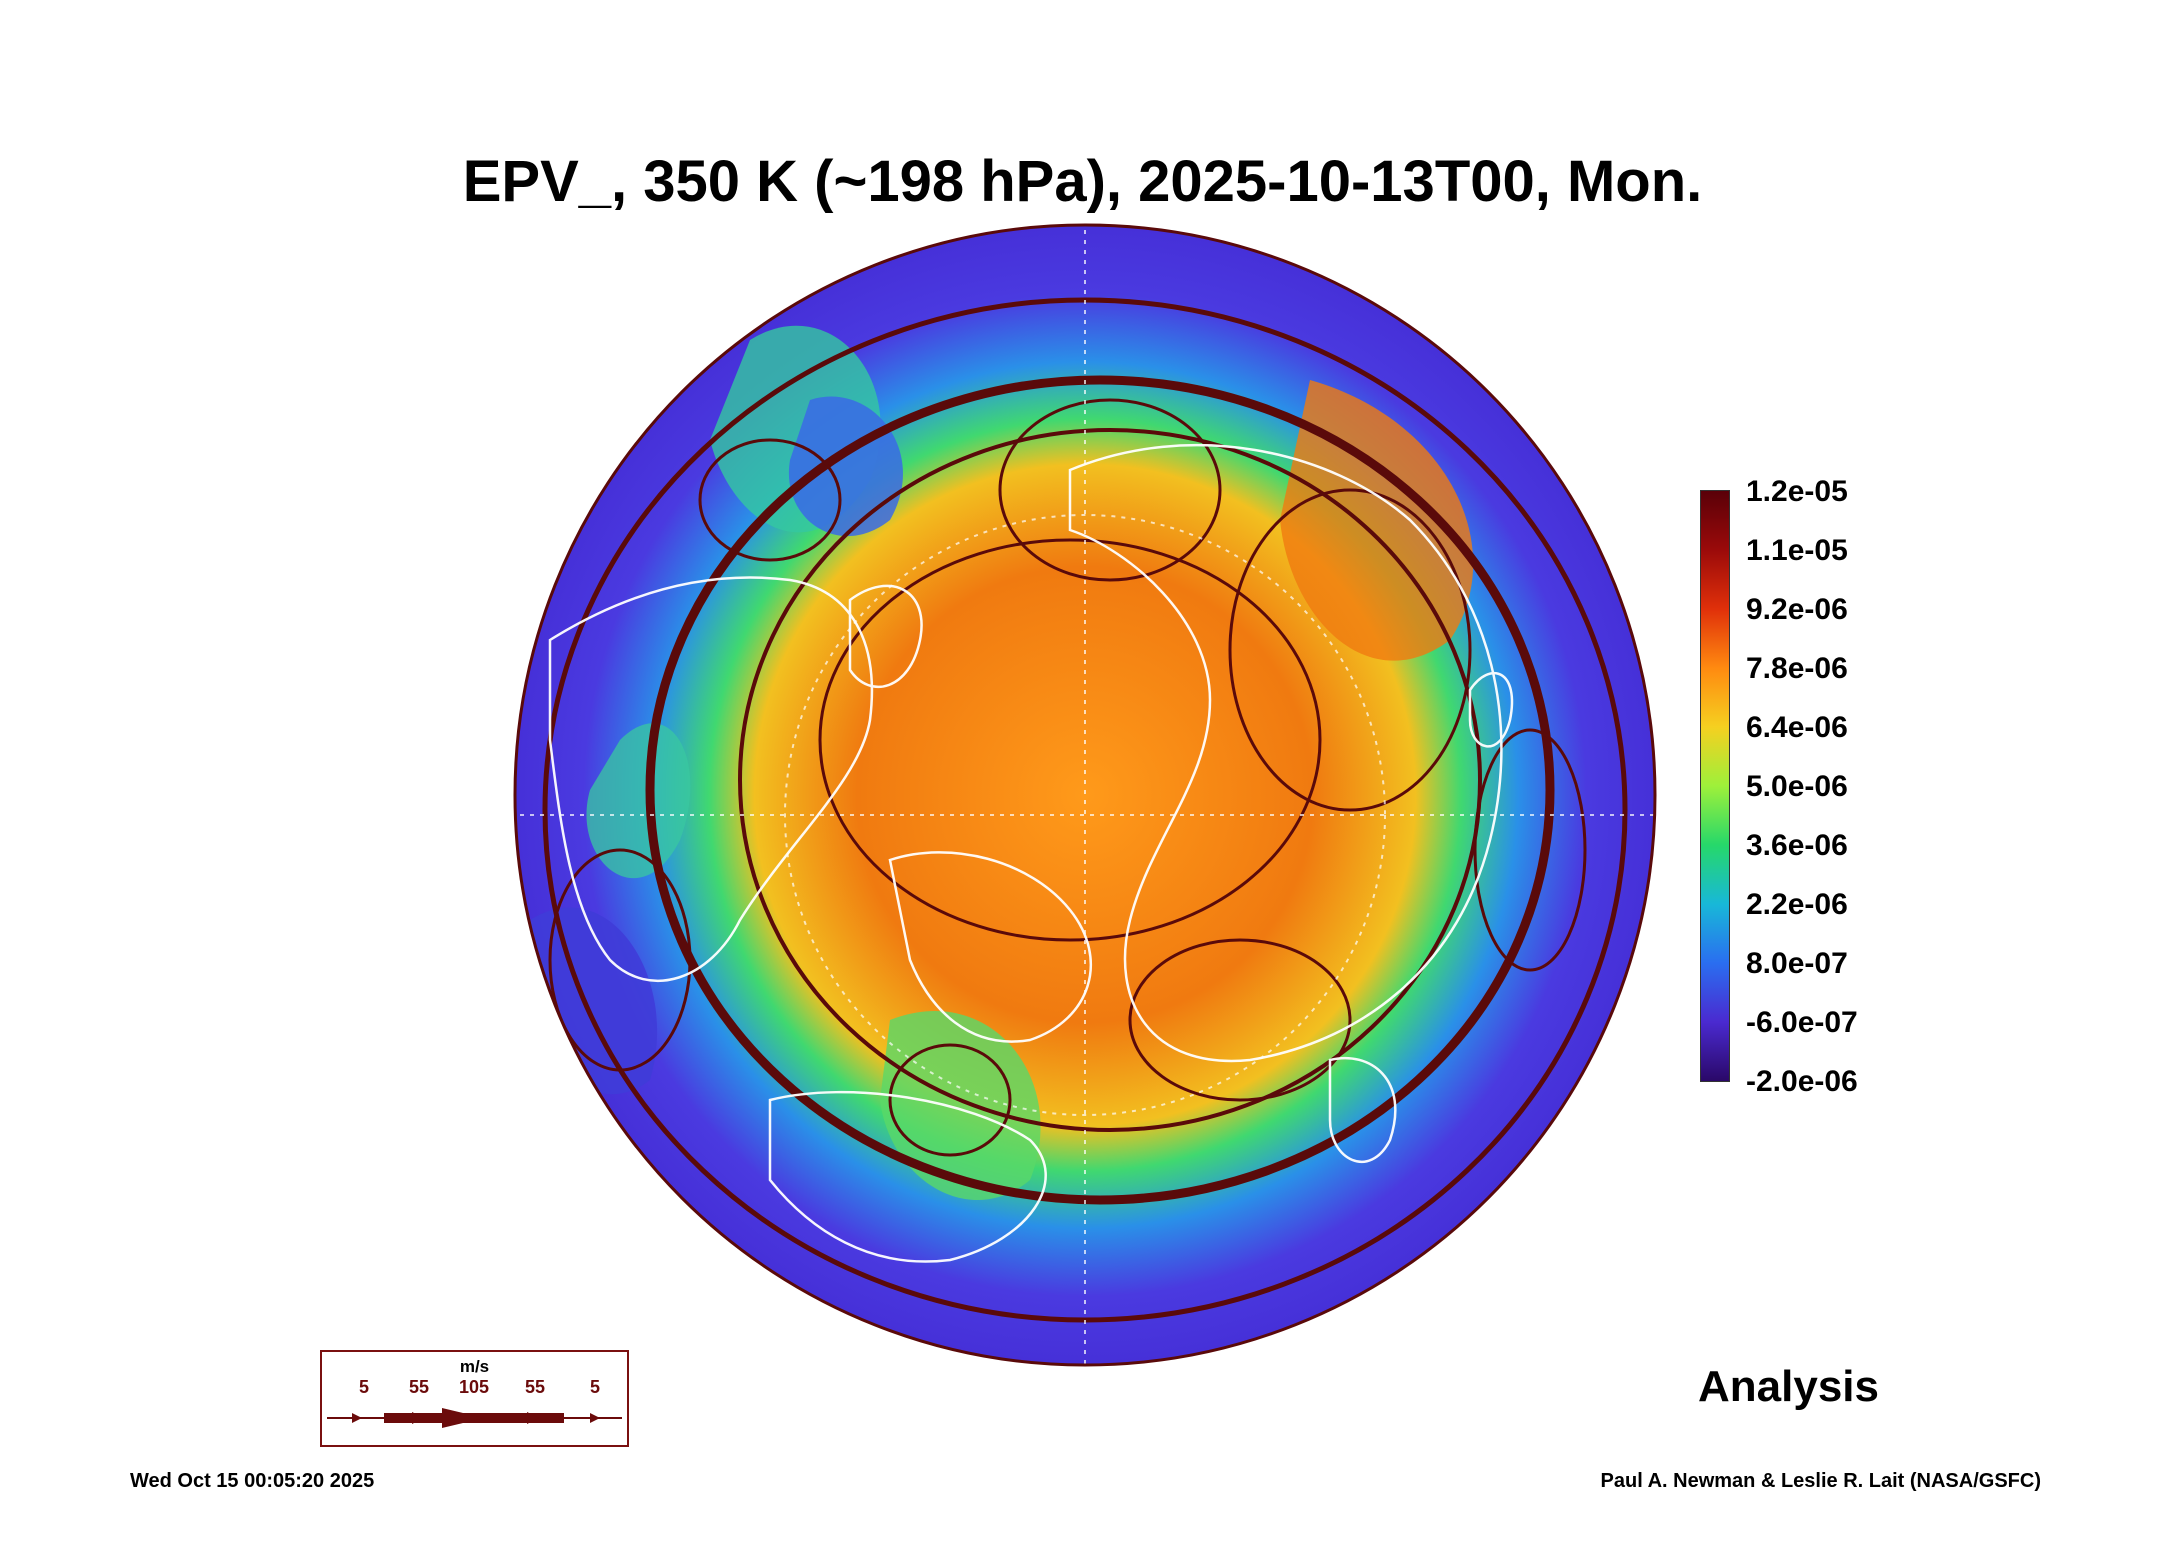 This screenshot has width=2165, height=1561. What do you see at coordinates (474, 1418) in the screenshot?
I see `wind-arrow-scale` at bounding box center [474, 1418].